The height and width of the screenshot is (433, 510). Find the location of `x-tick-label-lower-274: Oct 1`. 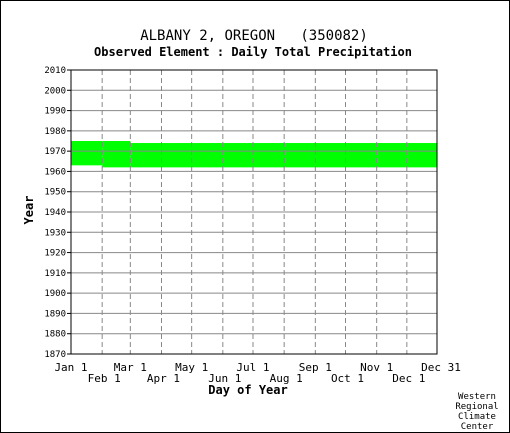

x-tick-label-lower-274: Oct 1 is located at coordinates (347, 378).